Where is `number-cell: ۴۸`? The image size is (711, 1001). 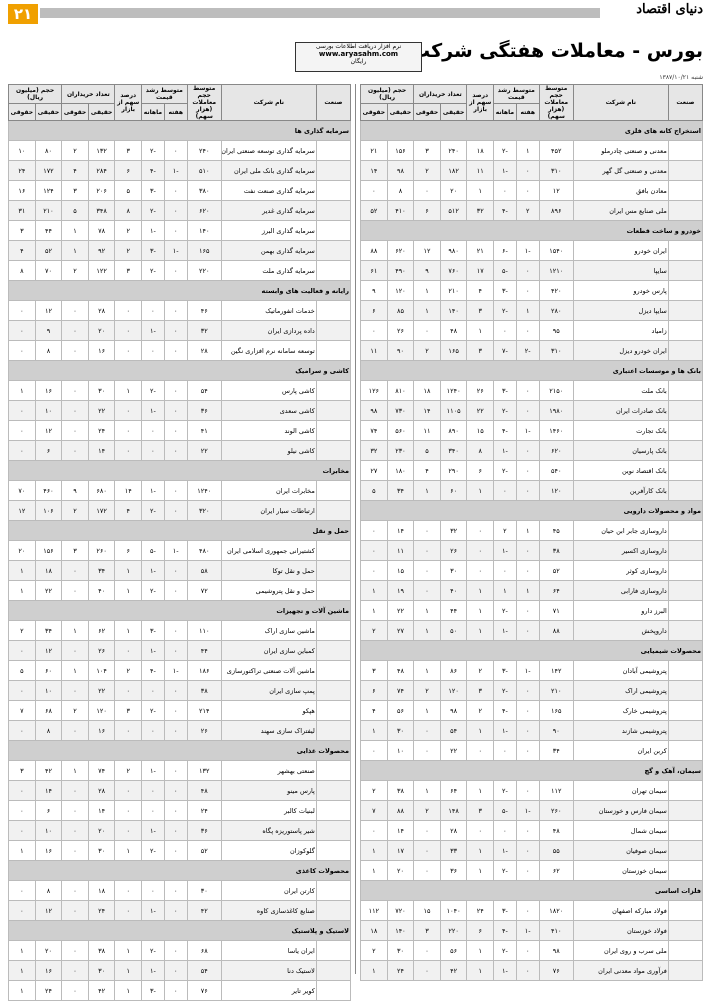 number-cell: ۴۸ is located at coordinates (400, 670).